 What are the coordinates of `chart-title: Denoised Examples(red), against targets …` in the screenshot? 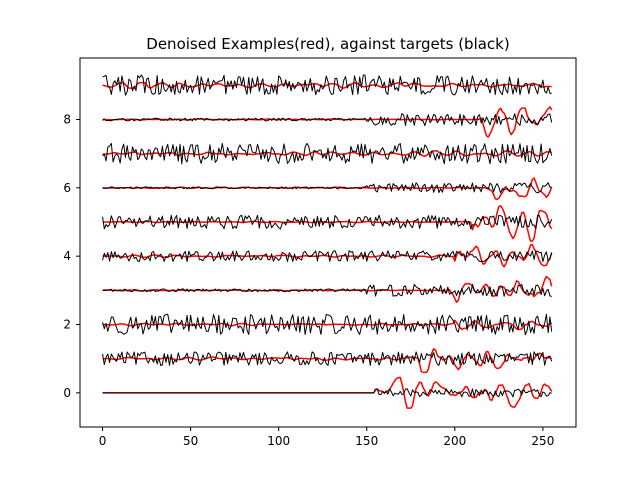 It's located at (327, 44).